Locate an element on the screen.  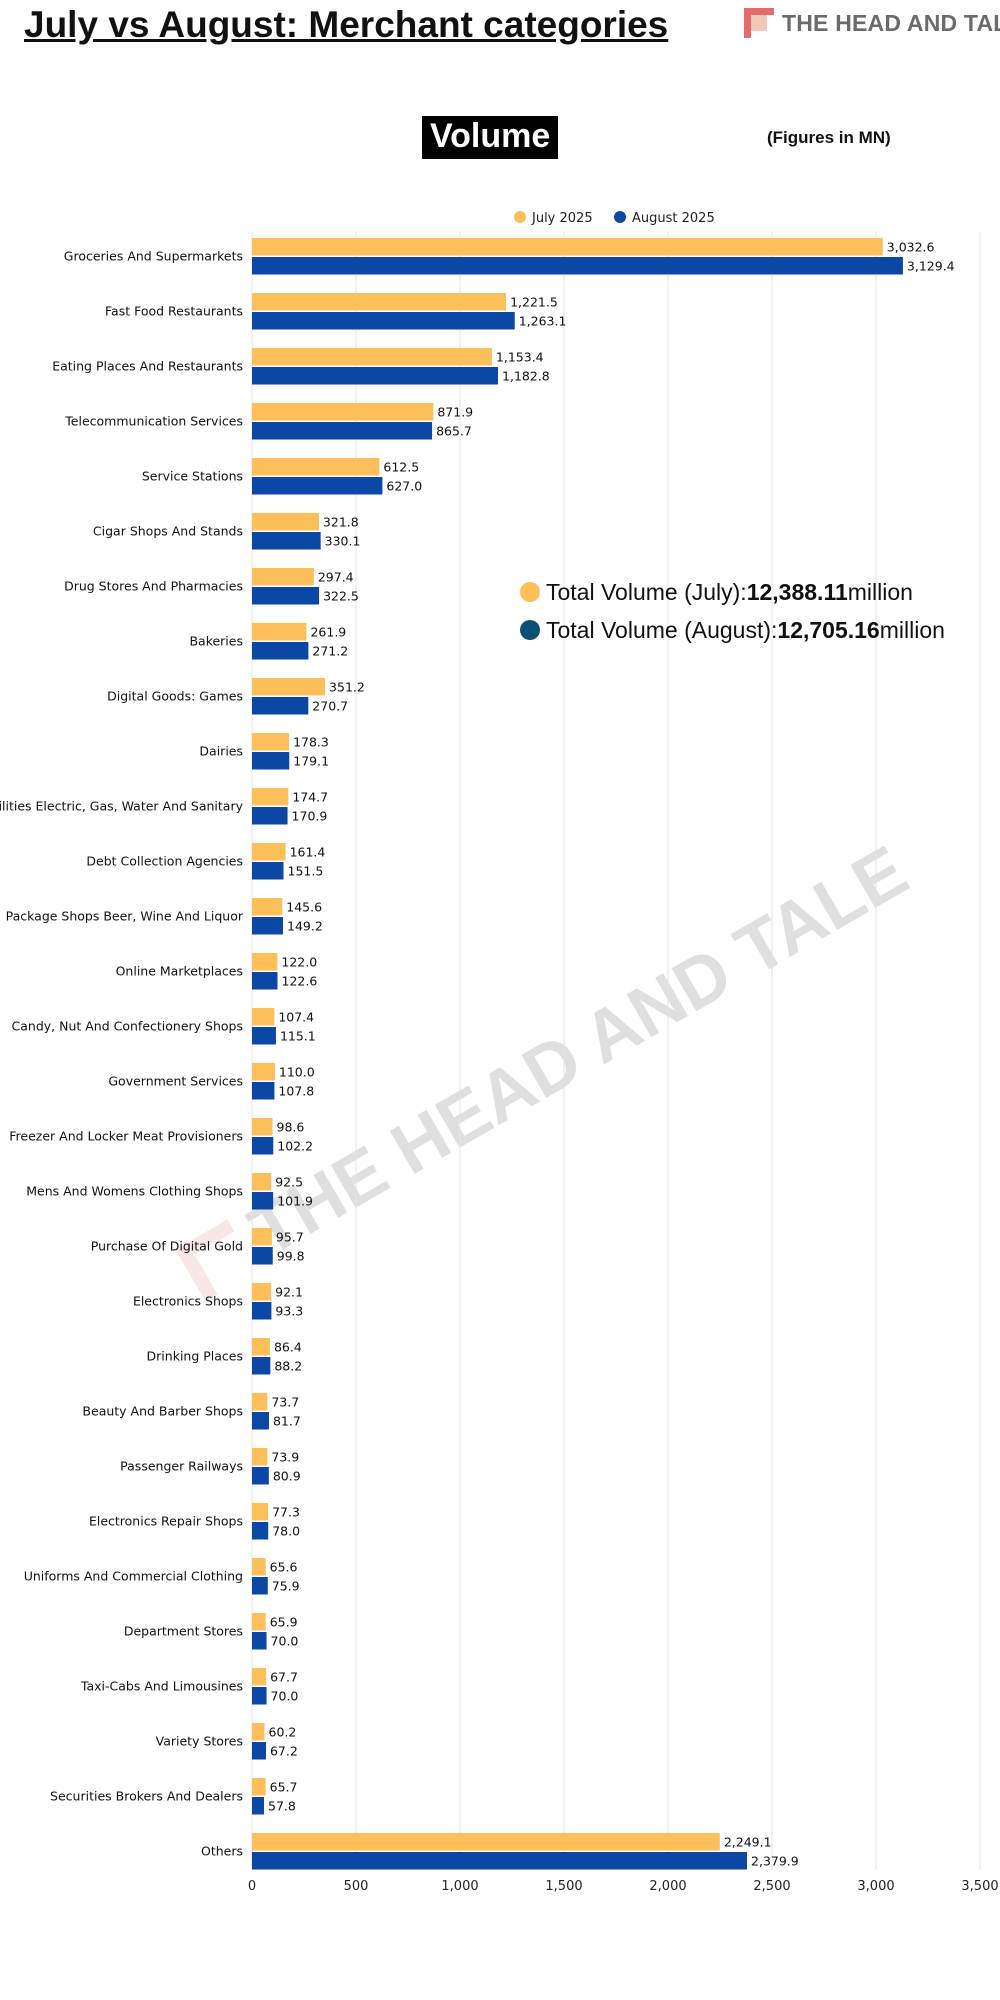
brand: THE HEAD AND TALE is located at coordinates (872, 23).